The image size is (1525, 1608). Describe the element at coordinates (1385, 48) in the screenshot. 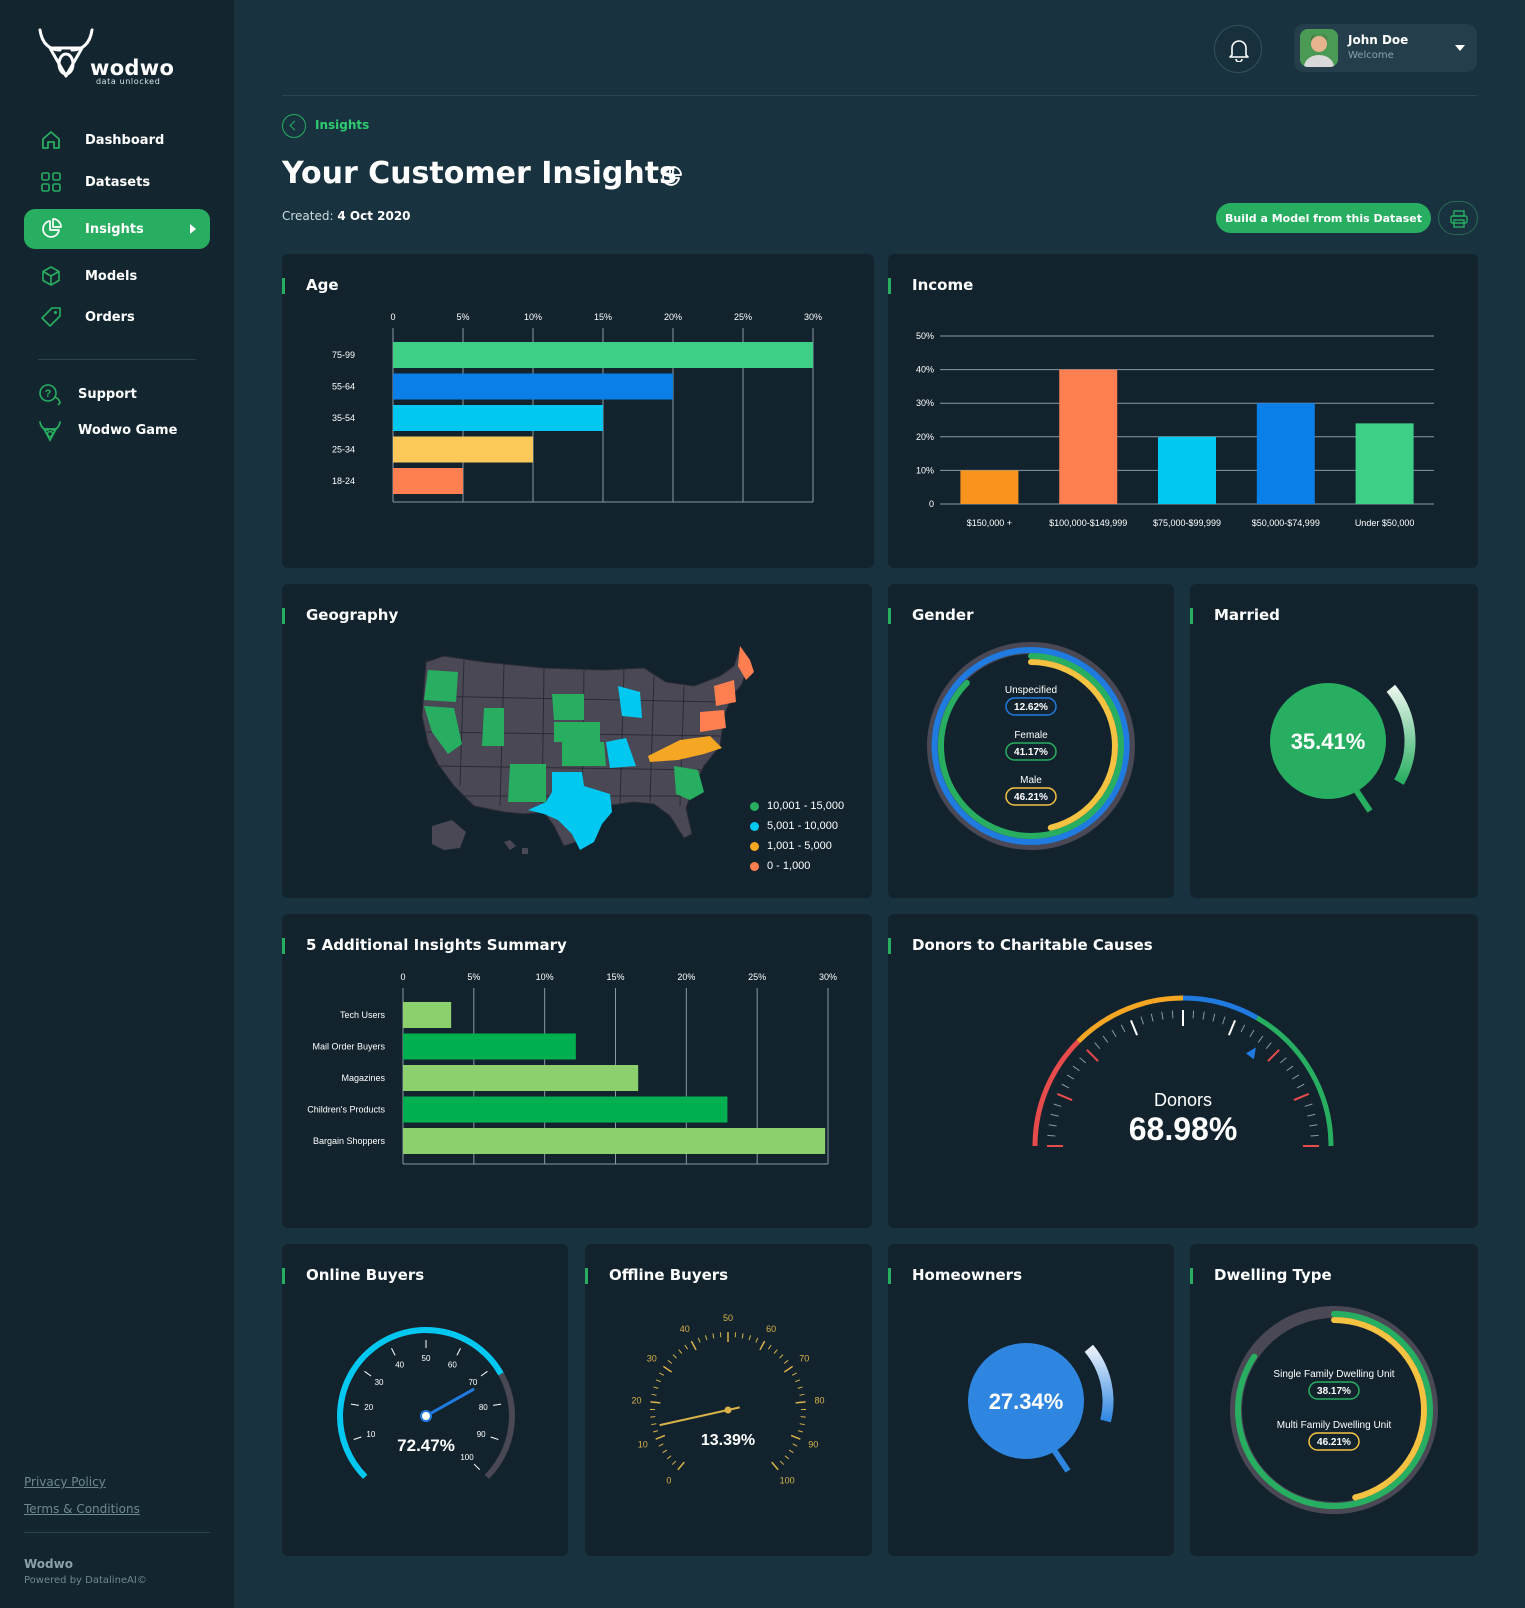

I see `user-menu: John Doe Welcome` at that location.